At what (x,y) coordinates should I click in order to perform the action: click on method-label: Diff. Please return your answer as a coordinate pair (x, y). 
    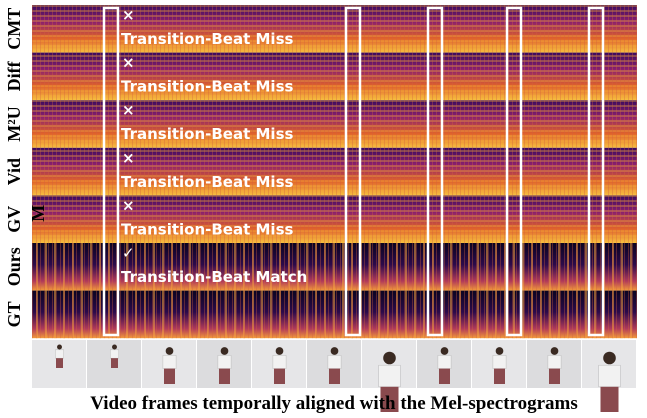
    Looking at the image, I should click on (14, 75).